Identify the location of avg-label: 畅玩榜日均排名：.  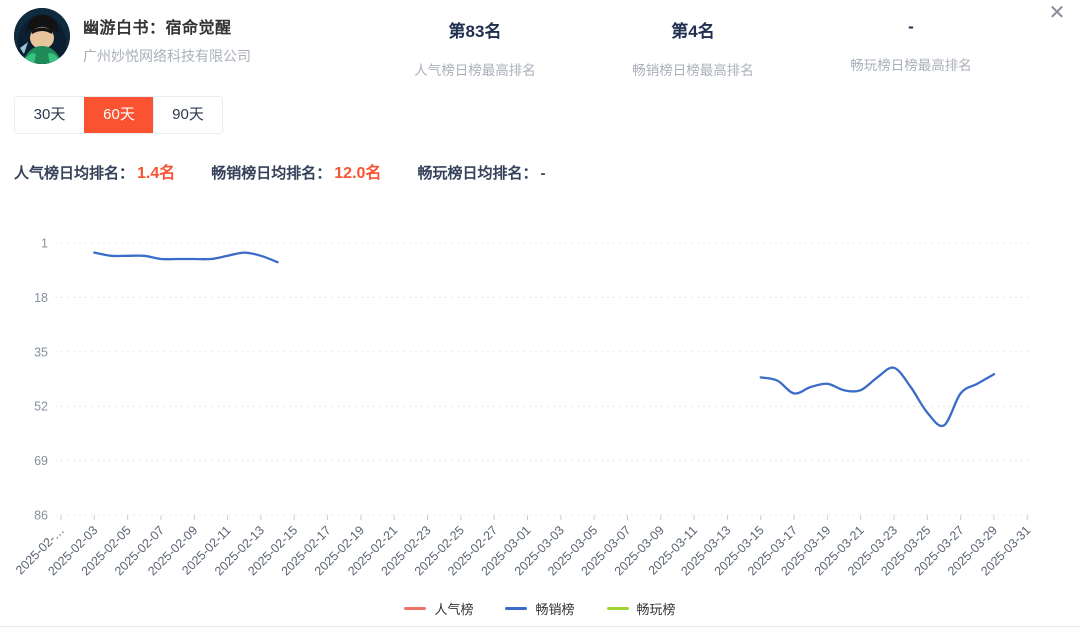
(477, 173).